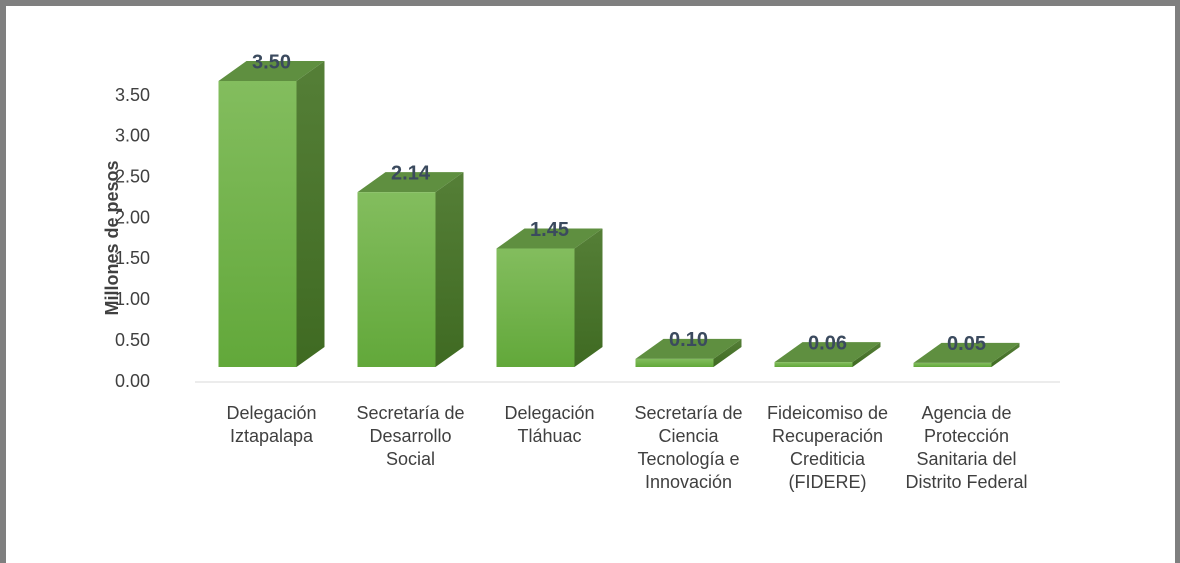  What do you see at coordinates (132, 217) in the screenshot?
I see `y-tick-label: 2.00` at bounding box center [132, 217].